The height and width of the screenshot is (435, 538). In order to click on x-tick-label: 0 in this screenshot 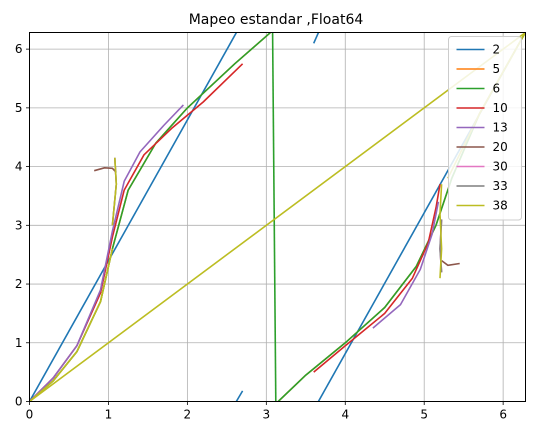, I will do `click(30, 415)`.